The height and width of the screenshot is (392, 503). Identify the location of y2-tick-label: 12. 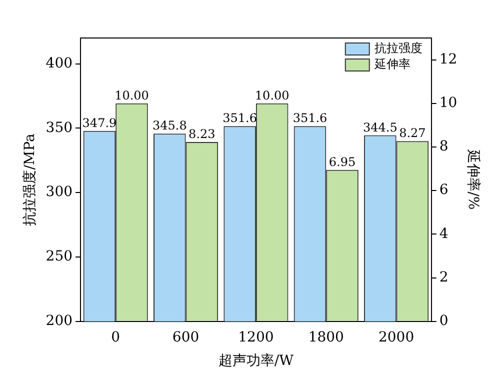
(448, 59).